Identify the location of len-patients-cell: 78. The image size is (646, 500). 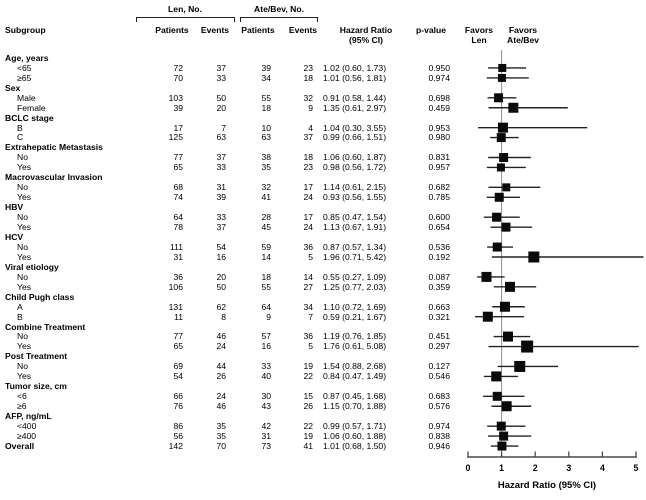
(178, 227).